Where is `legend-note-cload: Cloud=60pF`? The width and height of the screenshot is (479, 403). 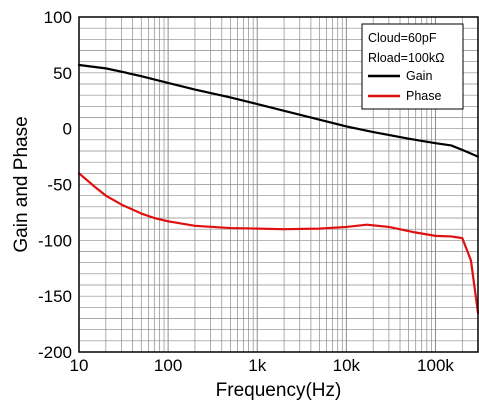 legend-note-cload: Cloud=60pF is located at coordinates (402, 38).